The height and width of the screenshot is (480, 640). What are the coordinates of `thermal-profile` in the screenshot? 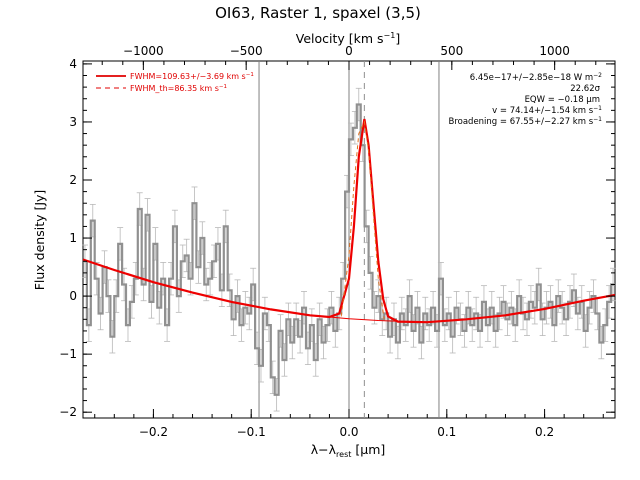 It's located at (362, 220).